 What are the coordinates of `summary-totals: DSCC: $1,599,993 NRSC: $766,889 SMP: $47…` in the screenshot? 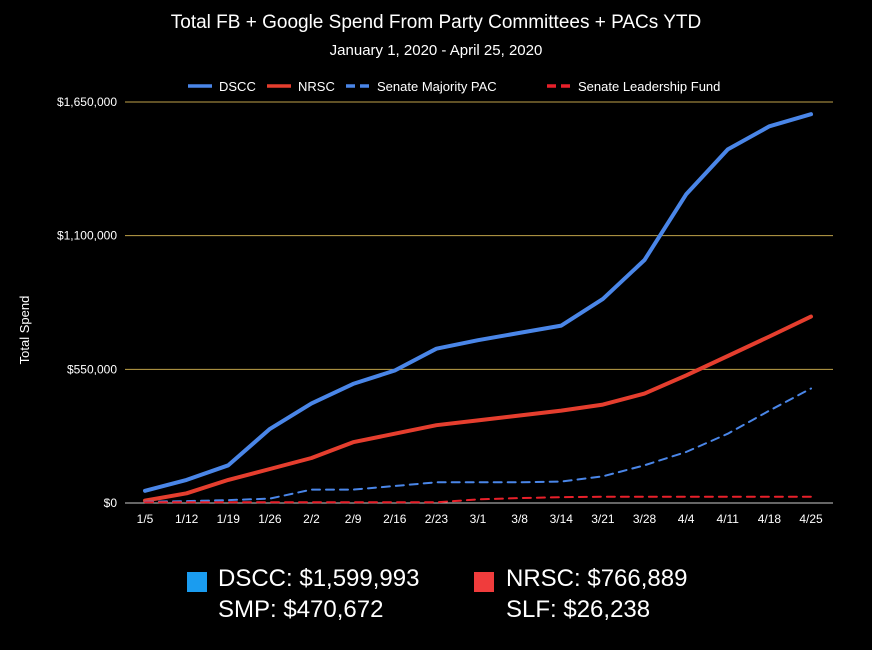 It's located at (436, 605).